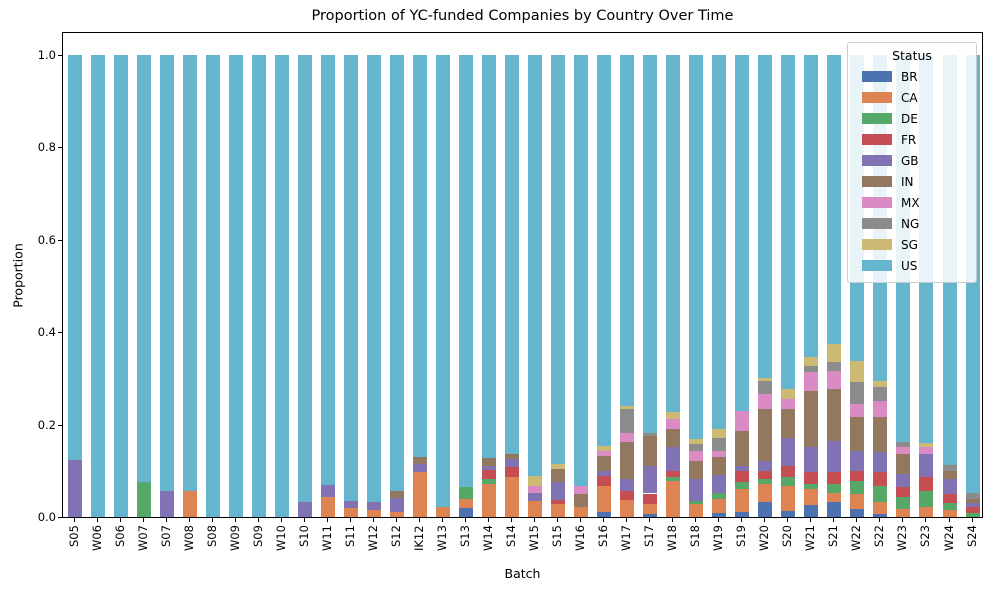 Image resolution: width=989 pixels, height=590 pixels. I want to click on bar-segment-W20-US, so click(765, 217).